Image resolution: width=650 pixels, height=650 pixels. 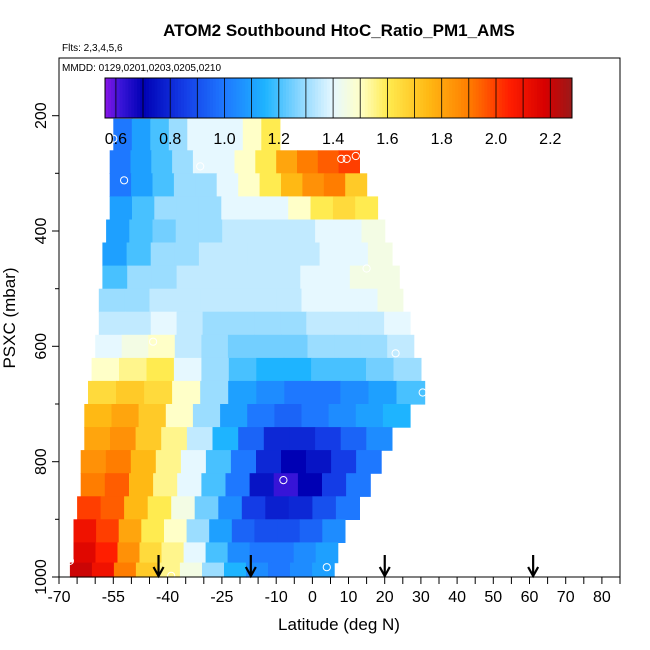 I want to click on x-tick-label: 40, so click(x=457, y=597).